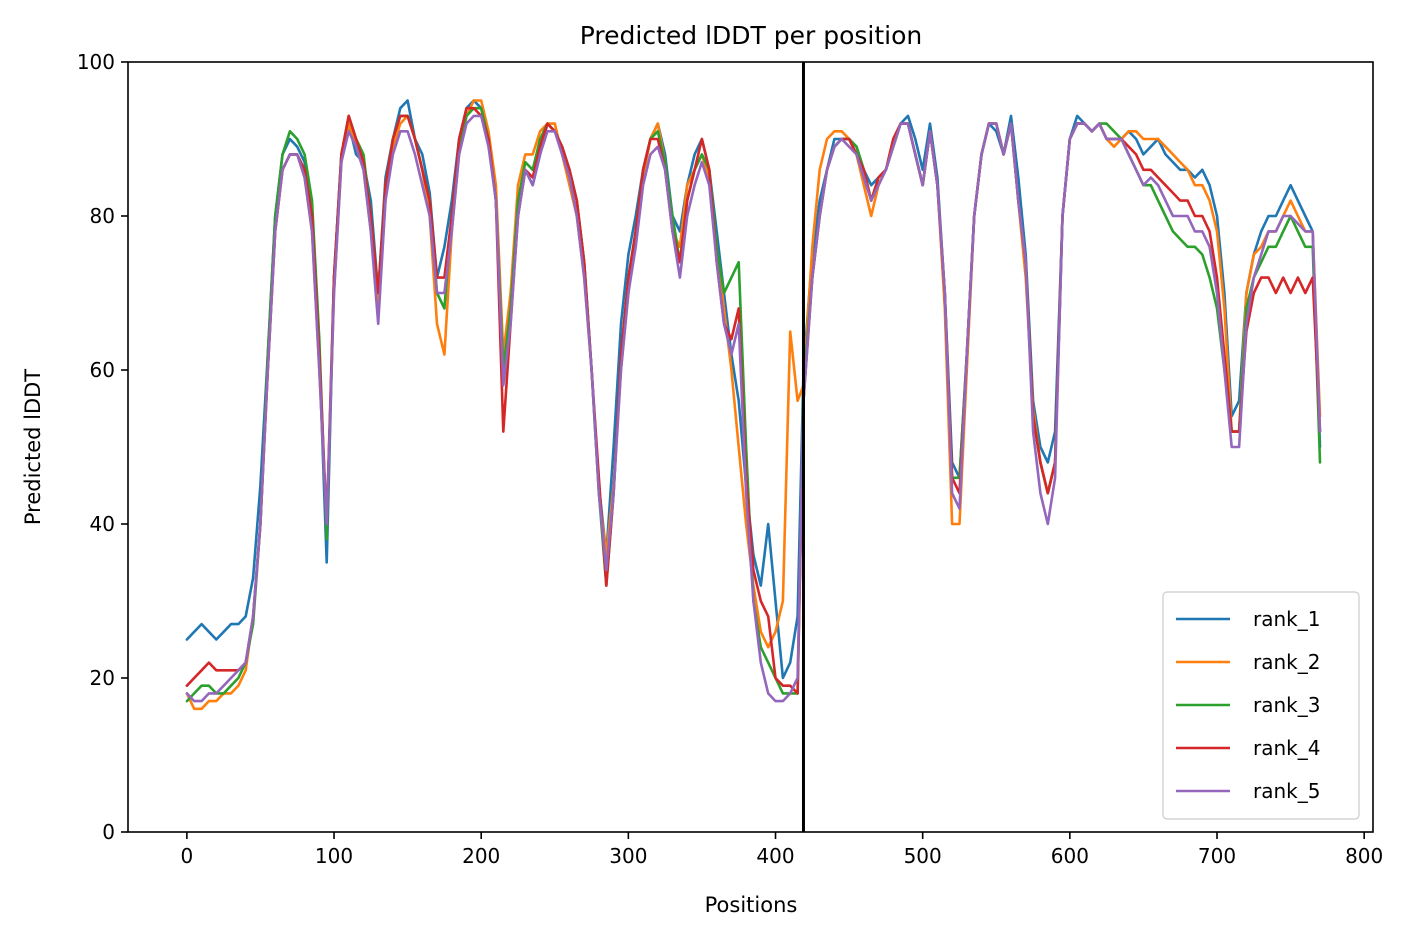 This screenshot has width=1407, height=939. Describe the element at coordinates (1286, 619) in the screenshot. I see `legend-label-rank_1: rank_1` at that location.